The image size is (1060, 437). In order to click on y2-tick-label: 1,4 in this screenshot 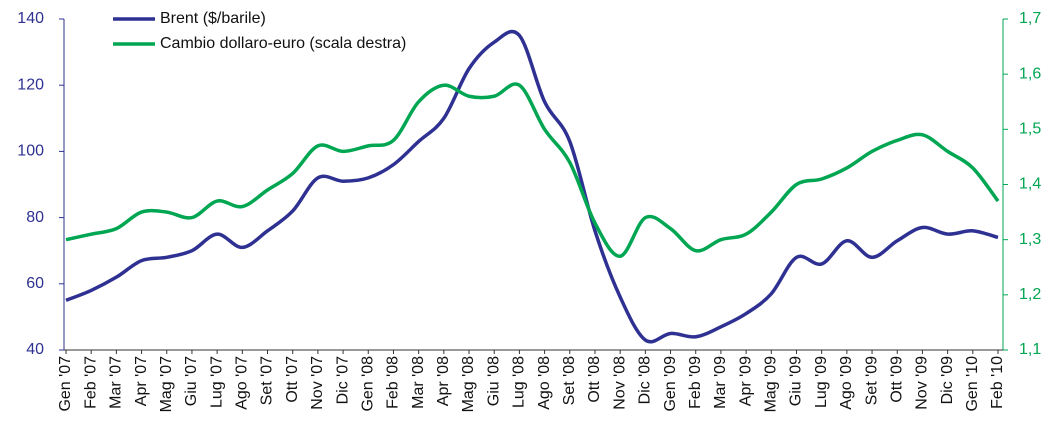, I will do `click(1030, 184)`.